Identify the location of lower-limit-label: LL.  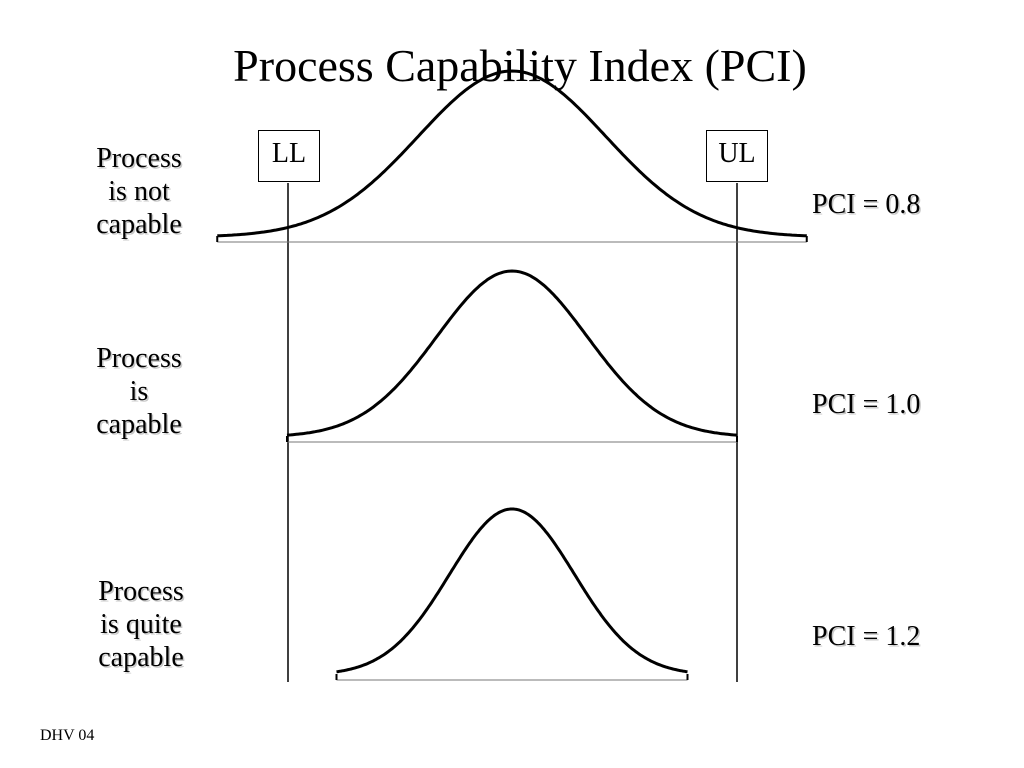
(289, 153).